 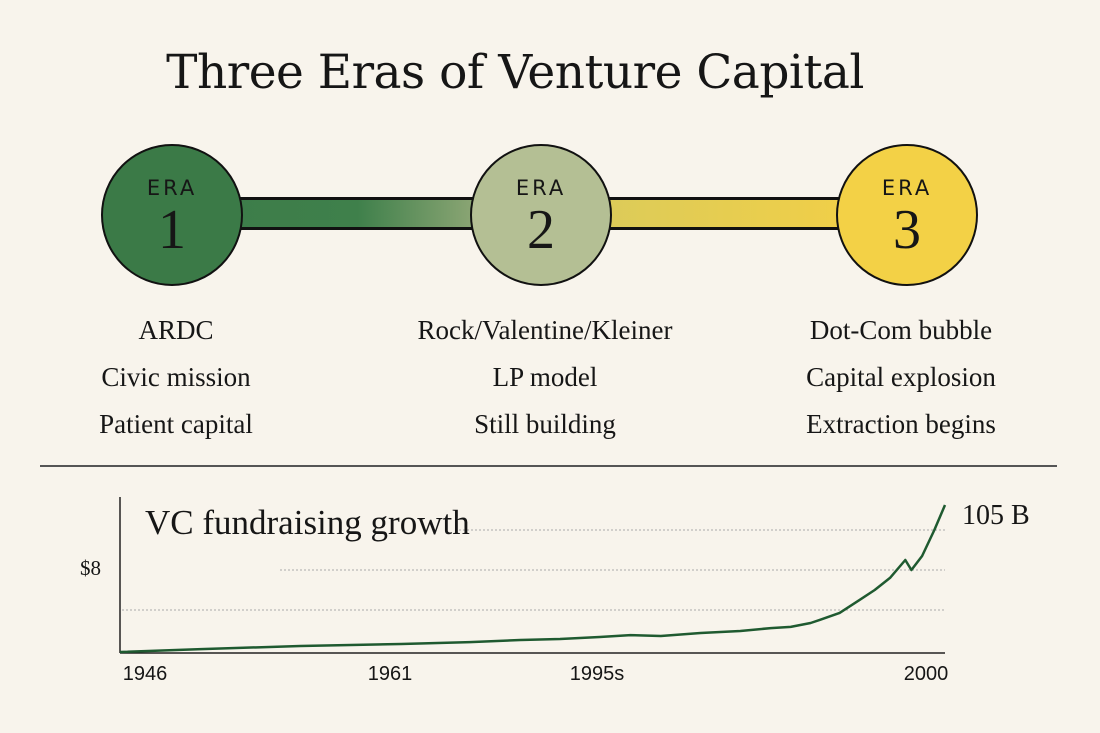 I want to click on era-line: Capital explosion, so click(x=901, y=377).